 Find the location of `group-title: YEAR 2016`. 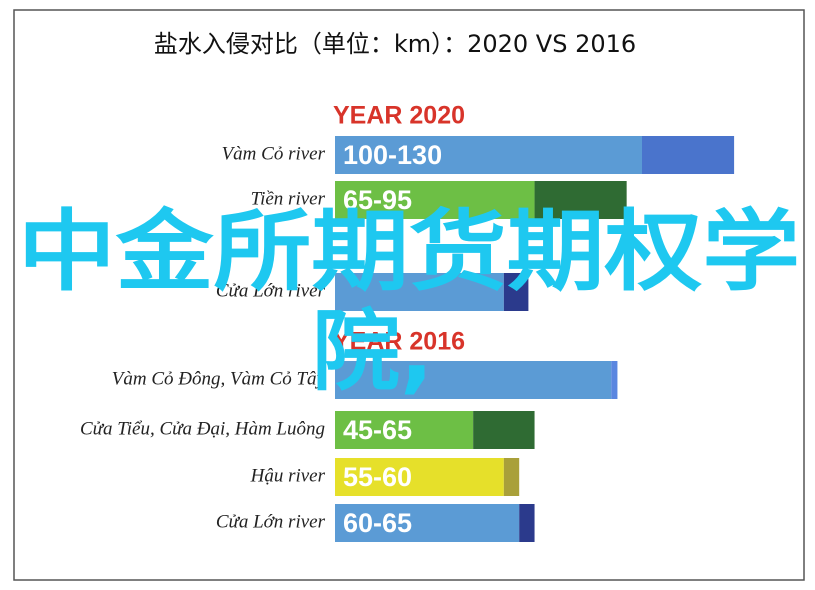

group-title: YEAR 2016 is located at coordinates (399, 342).